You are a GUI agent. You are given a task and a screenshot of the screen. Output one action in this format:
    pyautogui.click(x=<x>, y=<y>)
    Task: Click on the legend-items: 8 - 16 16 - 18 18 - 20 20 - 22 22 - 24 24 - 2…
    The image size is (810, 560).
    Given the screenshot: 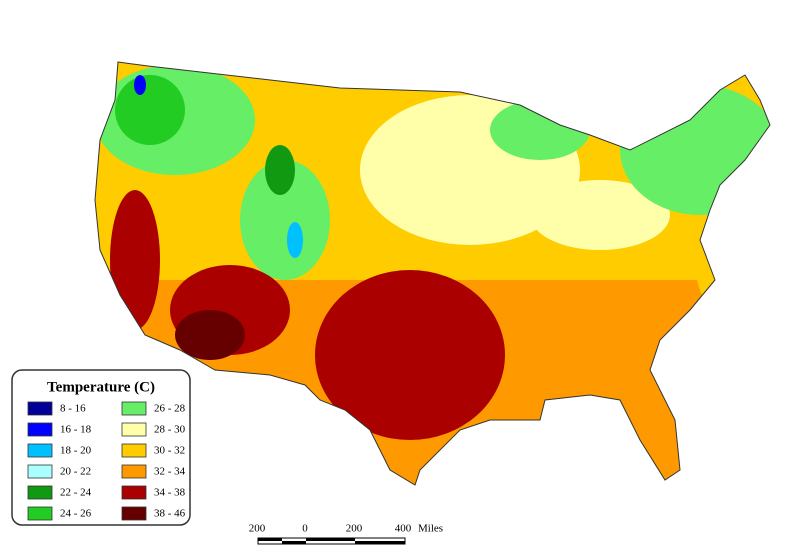 What is the action you would take?
    pyautogui.click(x=106, y=461)
    